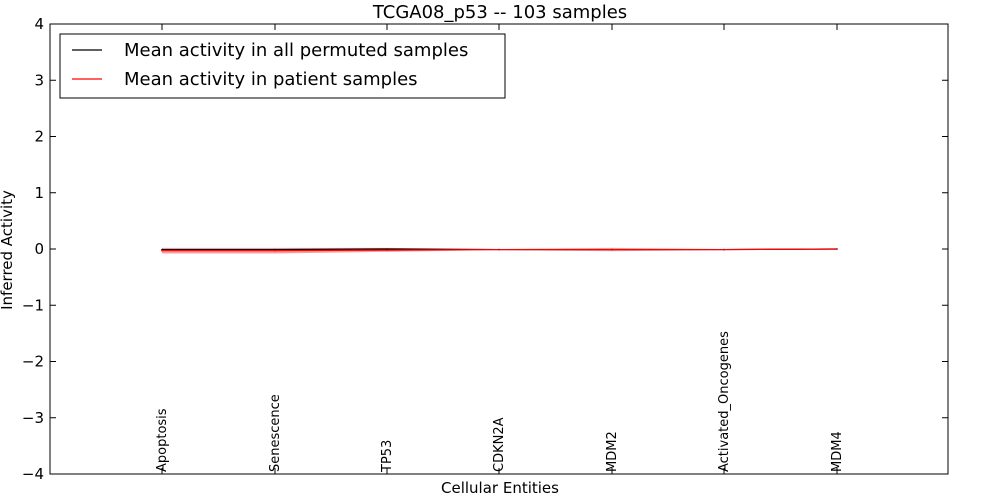 Image resolution: width=1000 pixels, height=500 pixels. Describe the element at coordinates (39, 24) in the screenshot. I see `y-tick-label: 4` at that location.